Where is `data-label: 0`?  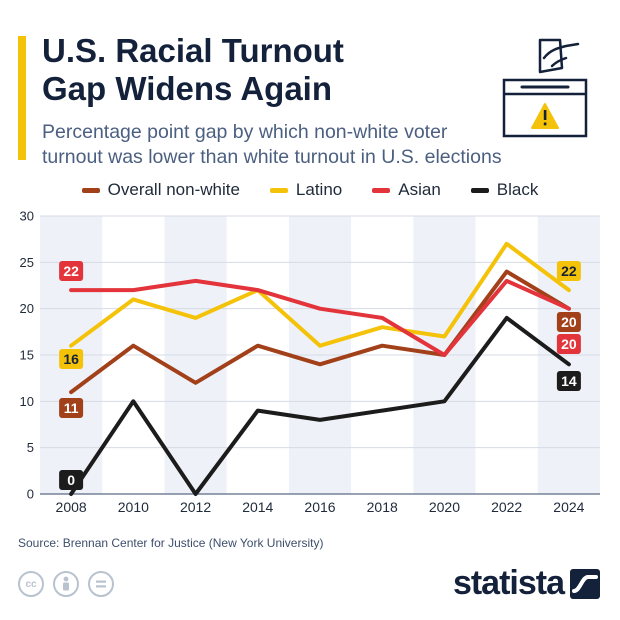 data-label: 0 is located at coordinates (71, 480).